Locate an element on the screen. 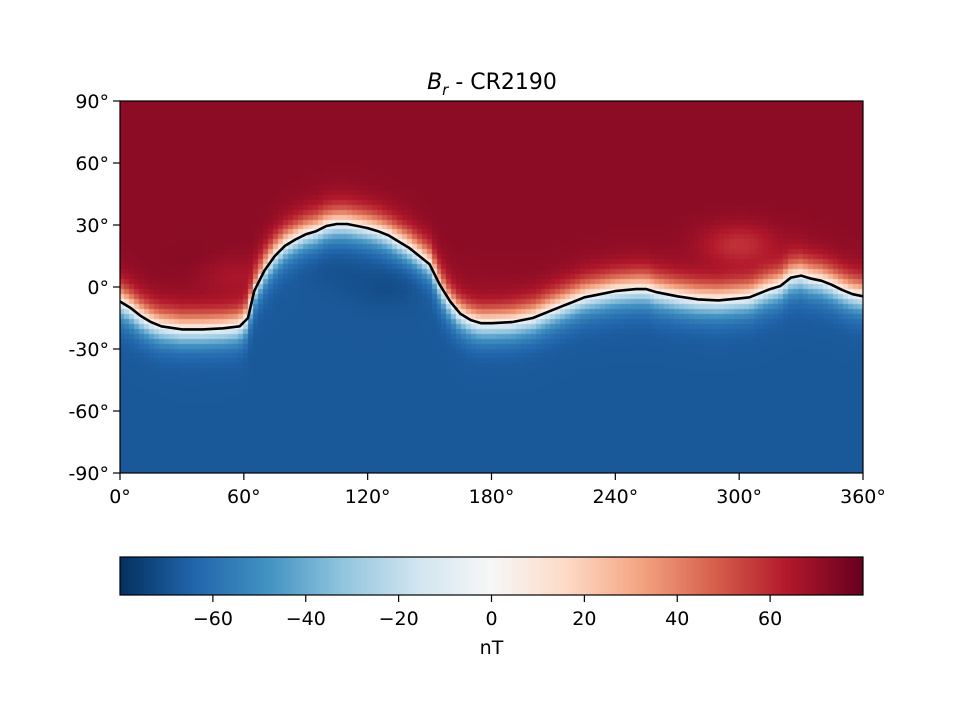 The image size is (960, 720). chart-title: Br - CR2190 is located at coordinates (492, 84).